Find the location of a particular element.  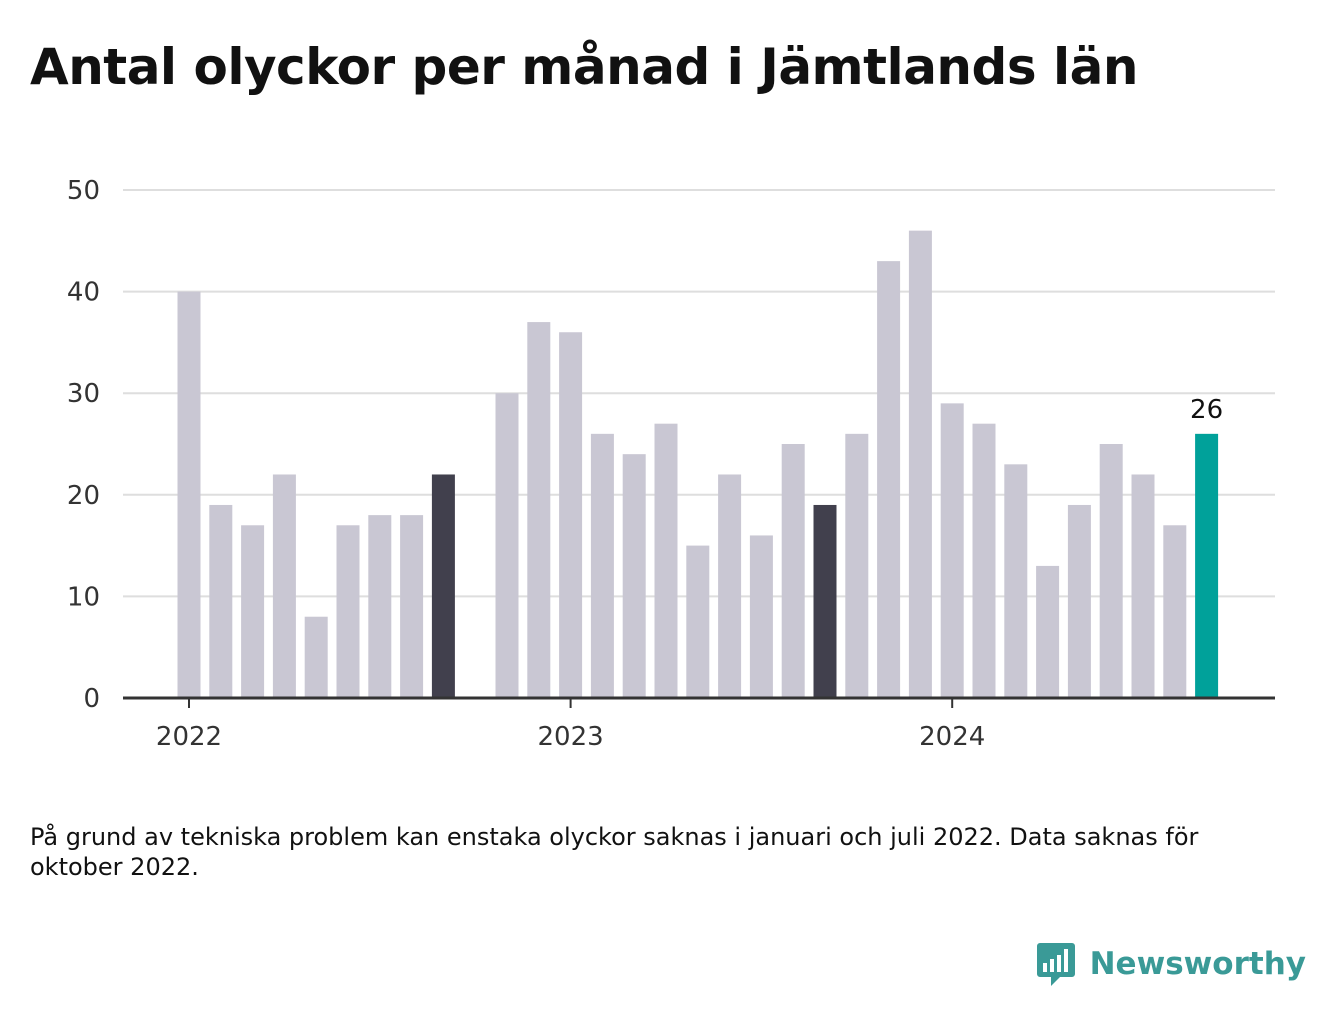

data-label: 26 is located at coordinates (1206, 410).